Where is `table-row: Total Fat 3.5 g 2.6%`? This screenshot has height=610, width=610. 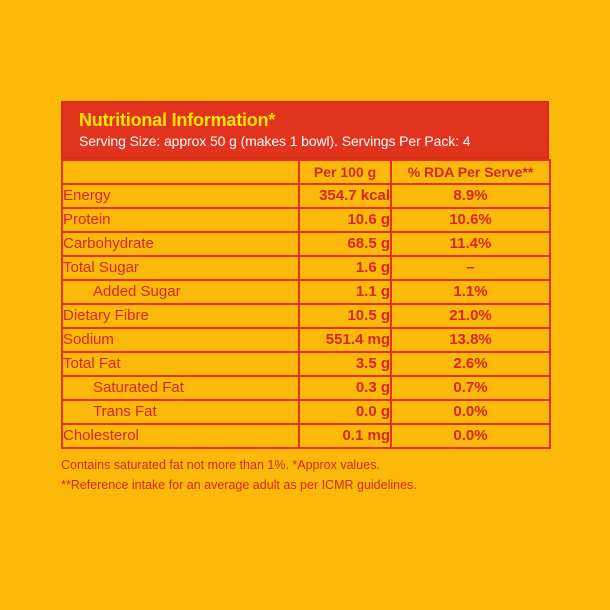 table-row: Total Fat 3.5 g 2.6% is located at coordinates (306, 364).